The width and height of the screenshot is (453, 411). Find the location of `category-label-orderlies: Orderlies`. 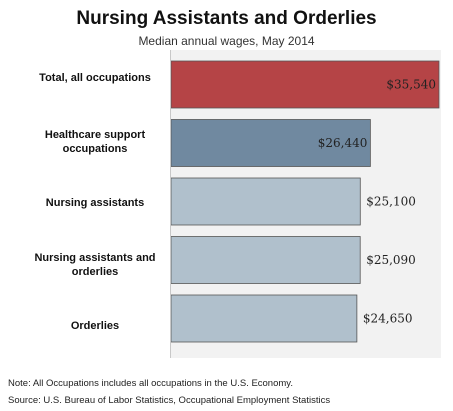

category-label-orderlies: Orderlies is located at coordinates (95, 326).